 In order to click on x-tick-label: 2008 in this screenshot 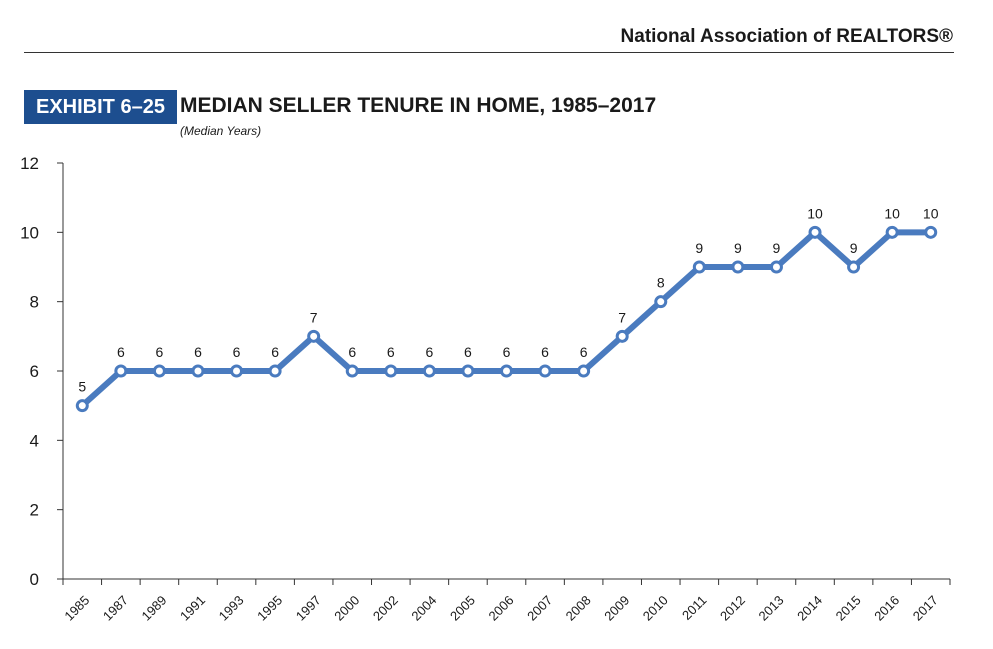, I will do `click(578, 608)`.